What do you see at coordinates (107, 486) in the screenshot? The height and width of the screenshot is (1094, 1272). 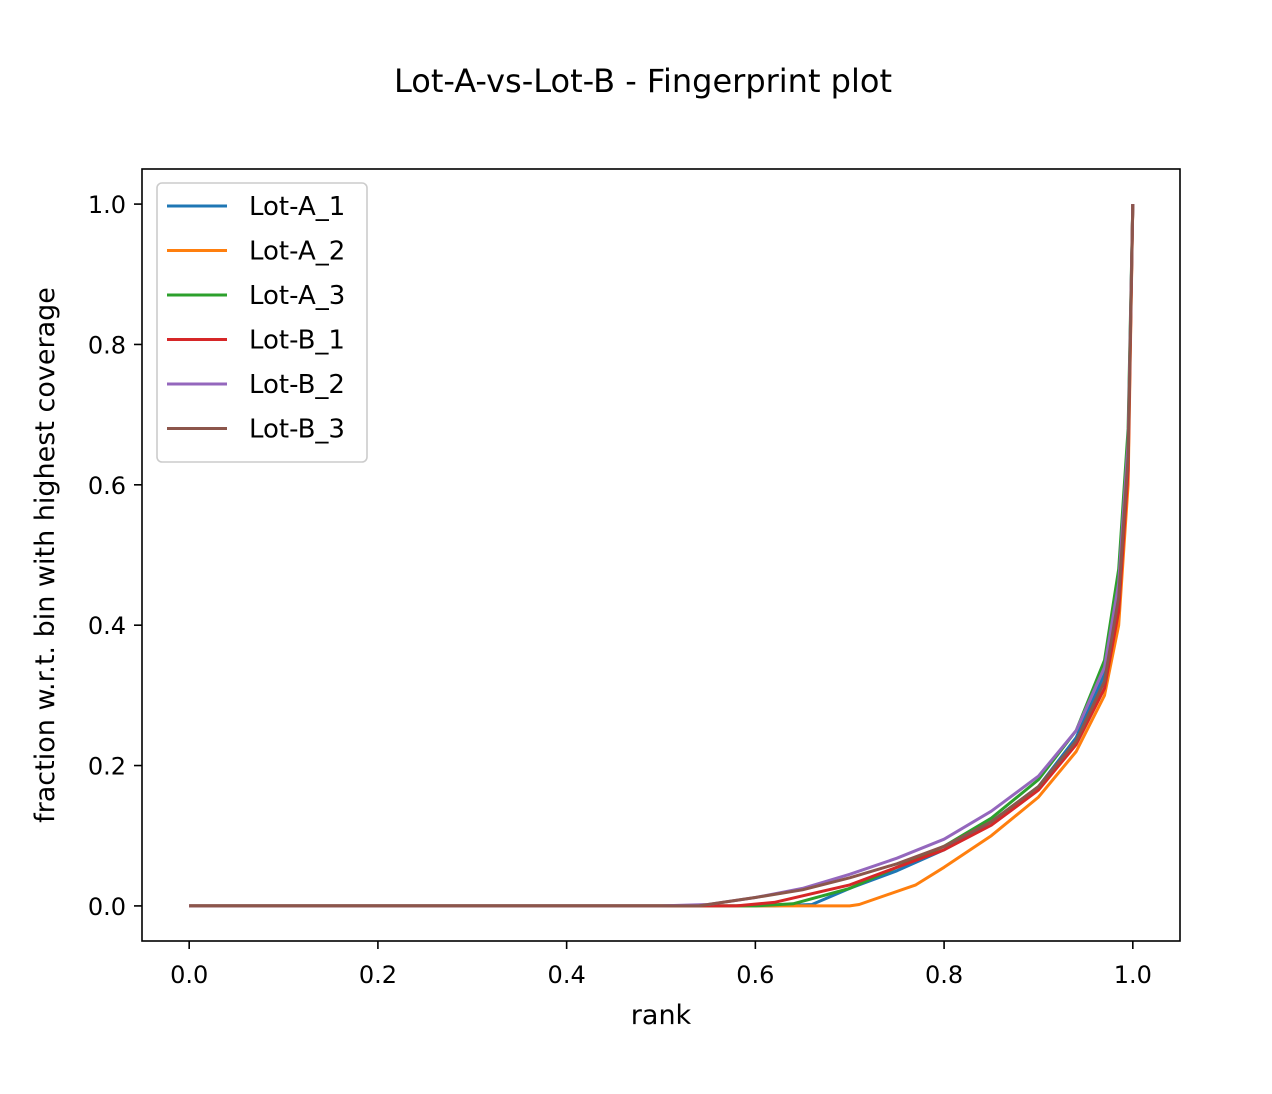 I see `y-tick-label: 0.6` at bounding box center [107, 486].